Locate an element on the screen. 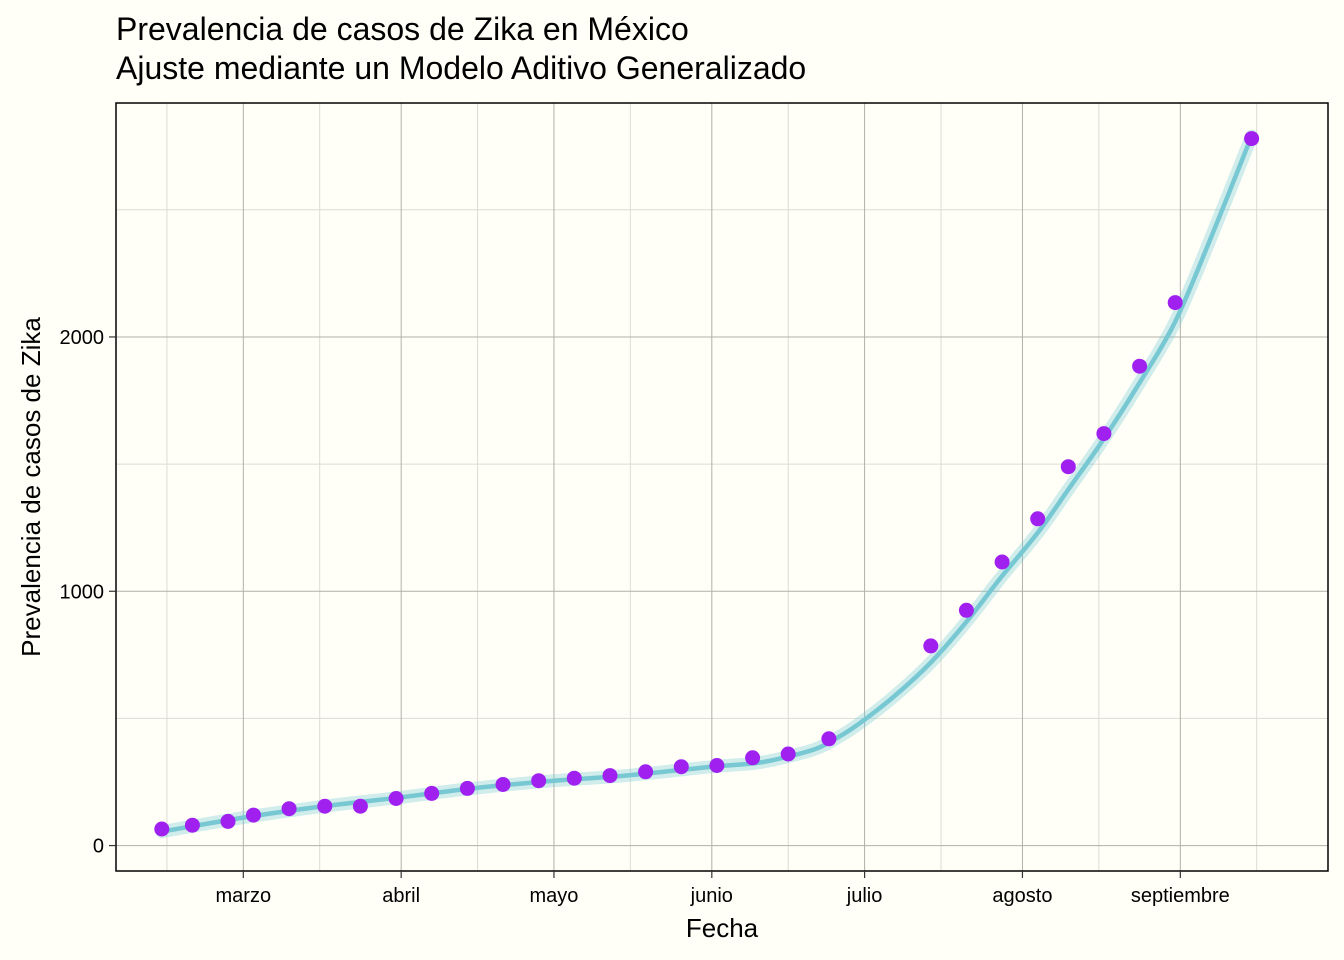 The image size is (1344, 960). x-tick-label: mayo is located at coordinates (553, 896).